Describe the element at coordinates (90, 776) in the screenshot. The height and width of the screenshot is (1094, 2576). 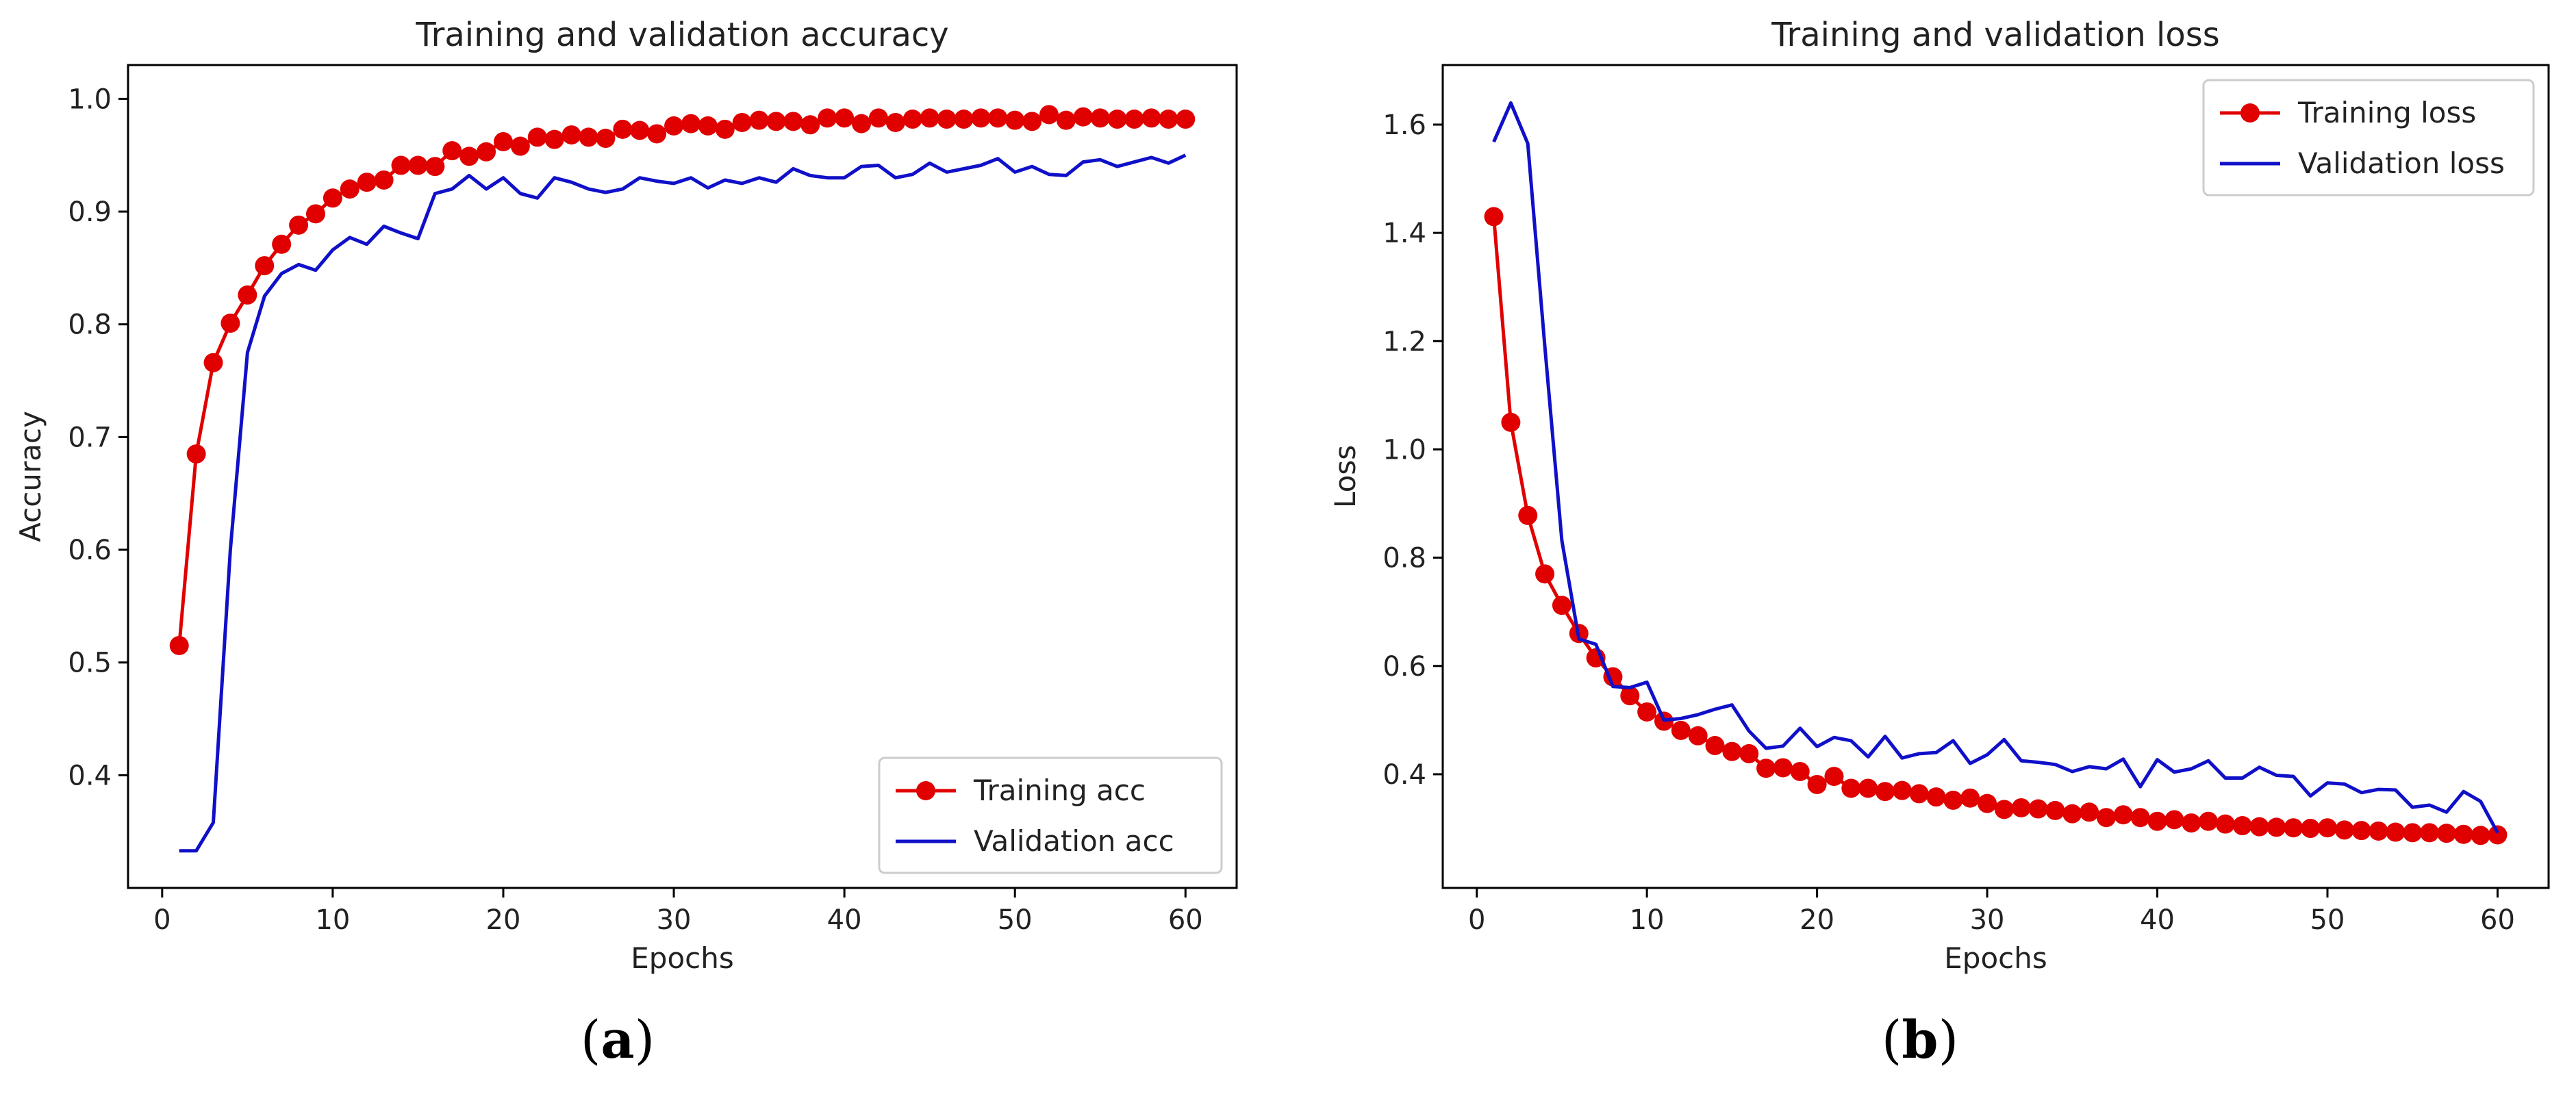
I see `y-tick-label: 0.4` at that location.